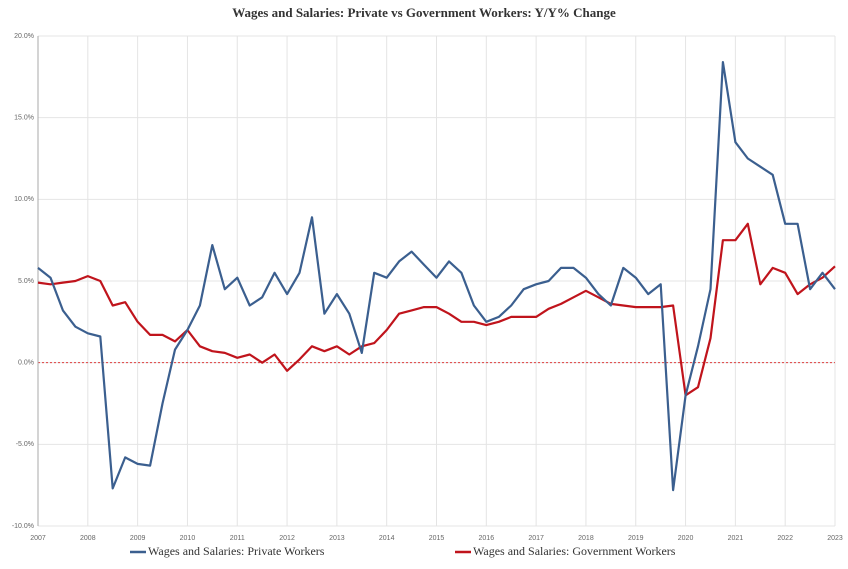 The height and width of the screenshot is (569, 848). Describe the element at coordinates (686, 538) in the screenshot. I see `x-tick-label: 2020` at that location.